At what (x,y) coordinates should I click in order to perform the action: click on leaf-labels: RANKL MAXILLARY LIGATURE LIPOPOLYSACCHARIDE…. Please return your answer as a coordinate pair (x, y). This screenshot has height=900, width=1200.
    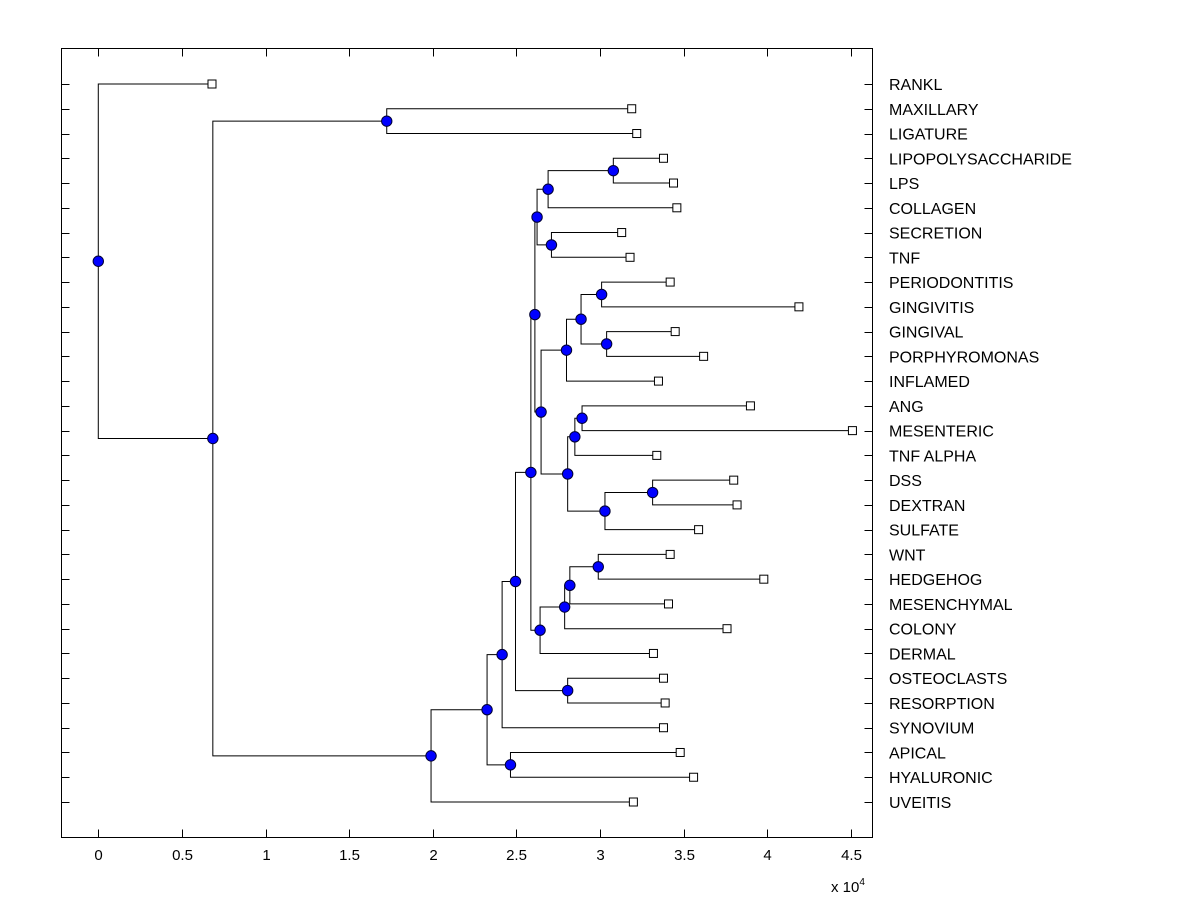
    Looking at the image, I should click on (980, 444).